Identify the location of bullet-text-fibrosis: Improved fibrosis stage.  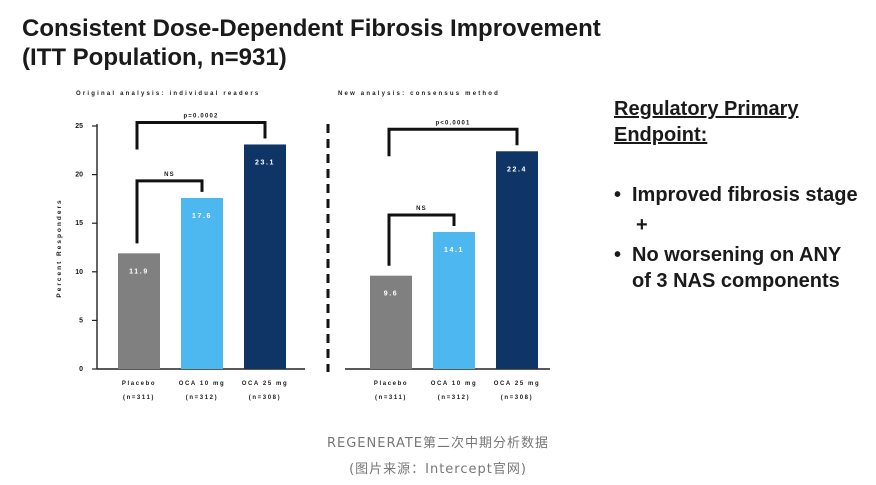
(745, 195).